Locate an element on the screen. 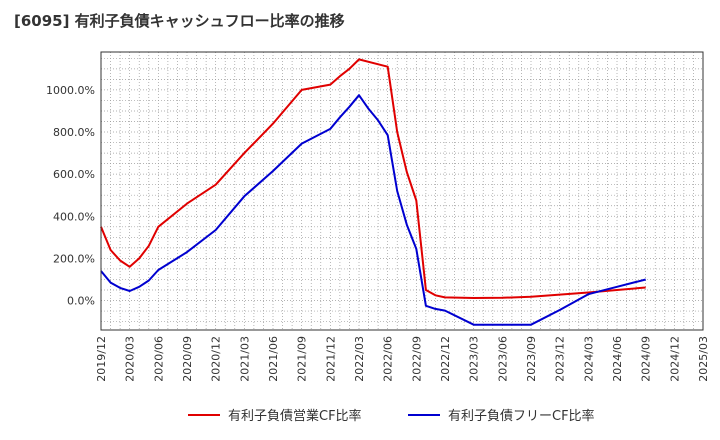 The width and height of the screenshot is (720, 440). x-tick-label: 2020/06 is located at coordinates (158, 359).